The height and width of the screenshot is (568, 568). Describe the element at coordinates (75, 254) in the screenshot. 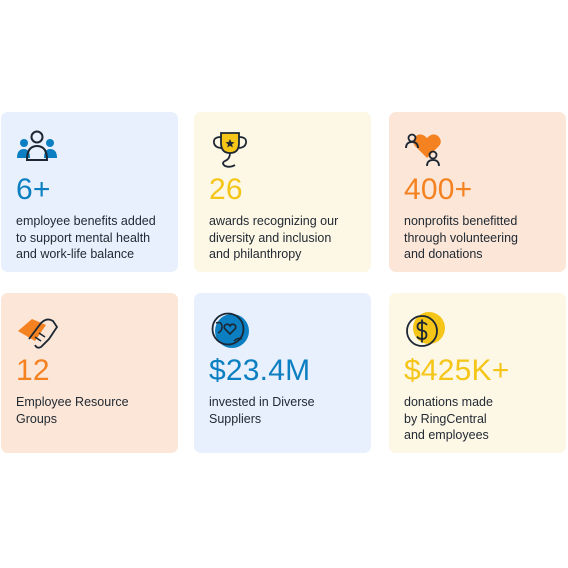

I see `desc-line: and work-life balance` at that location.